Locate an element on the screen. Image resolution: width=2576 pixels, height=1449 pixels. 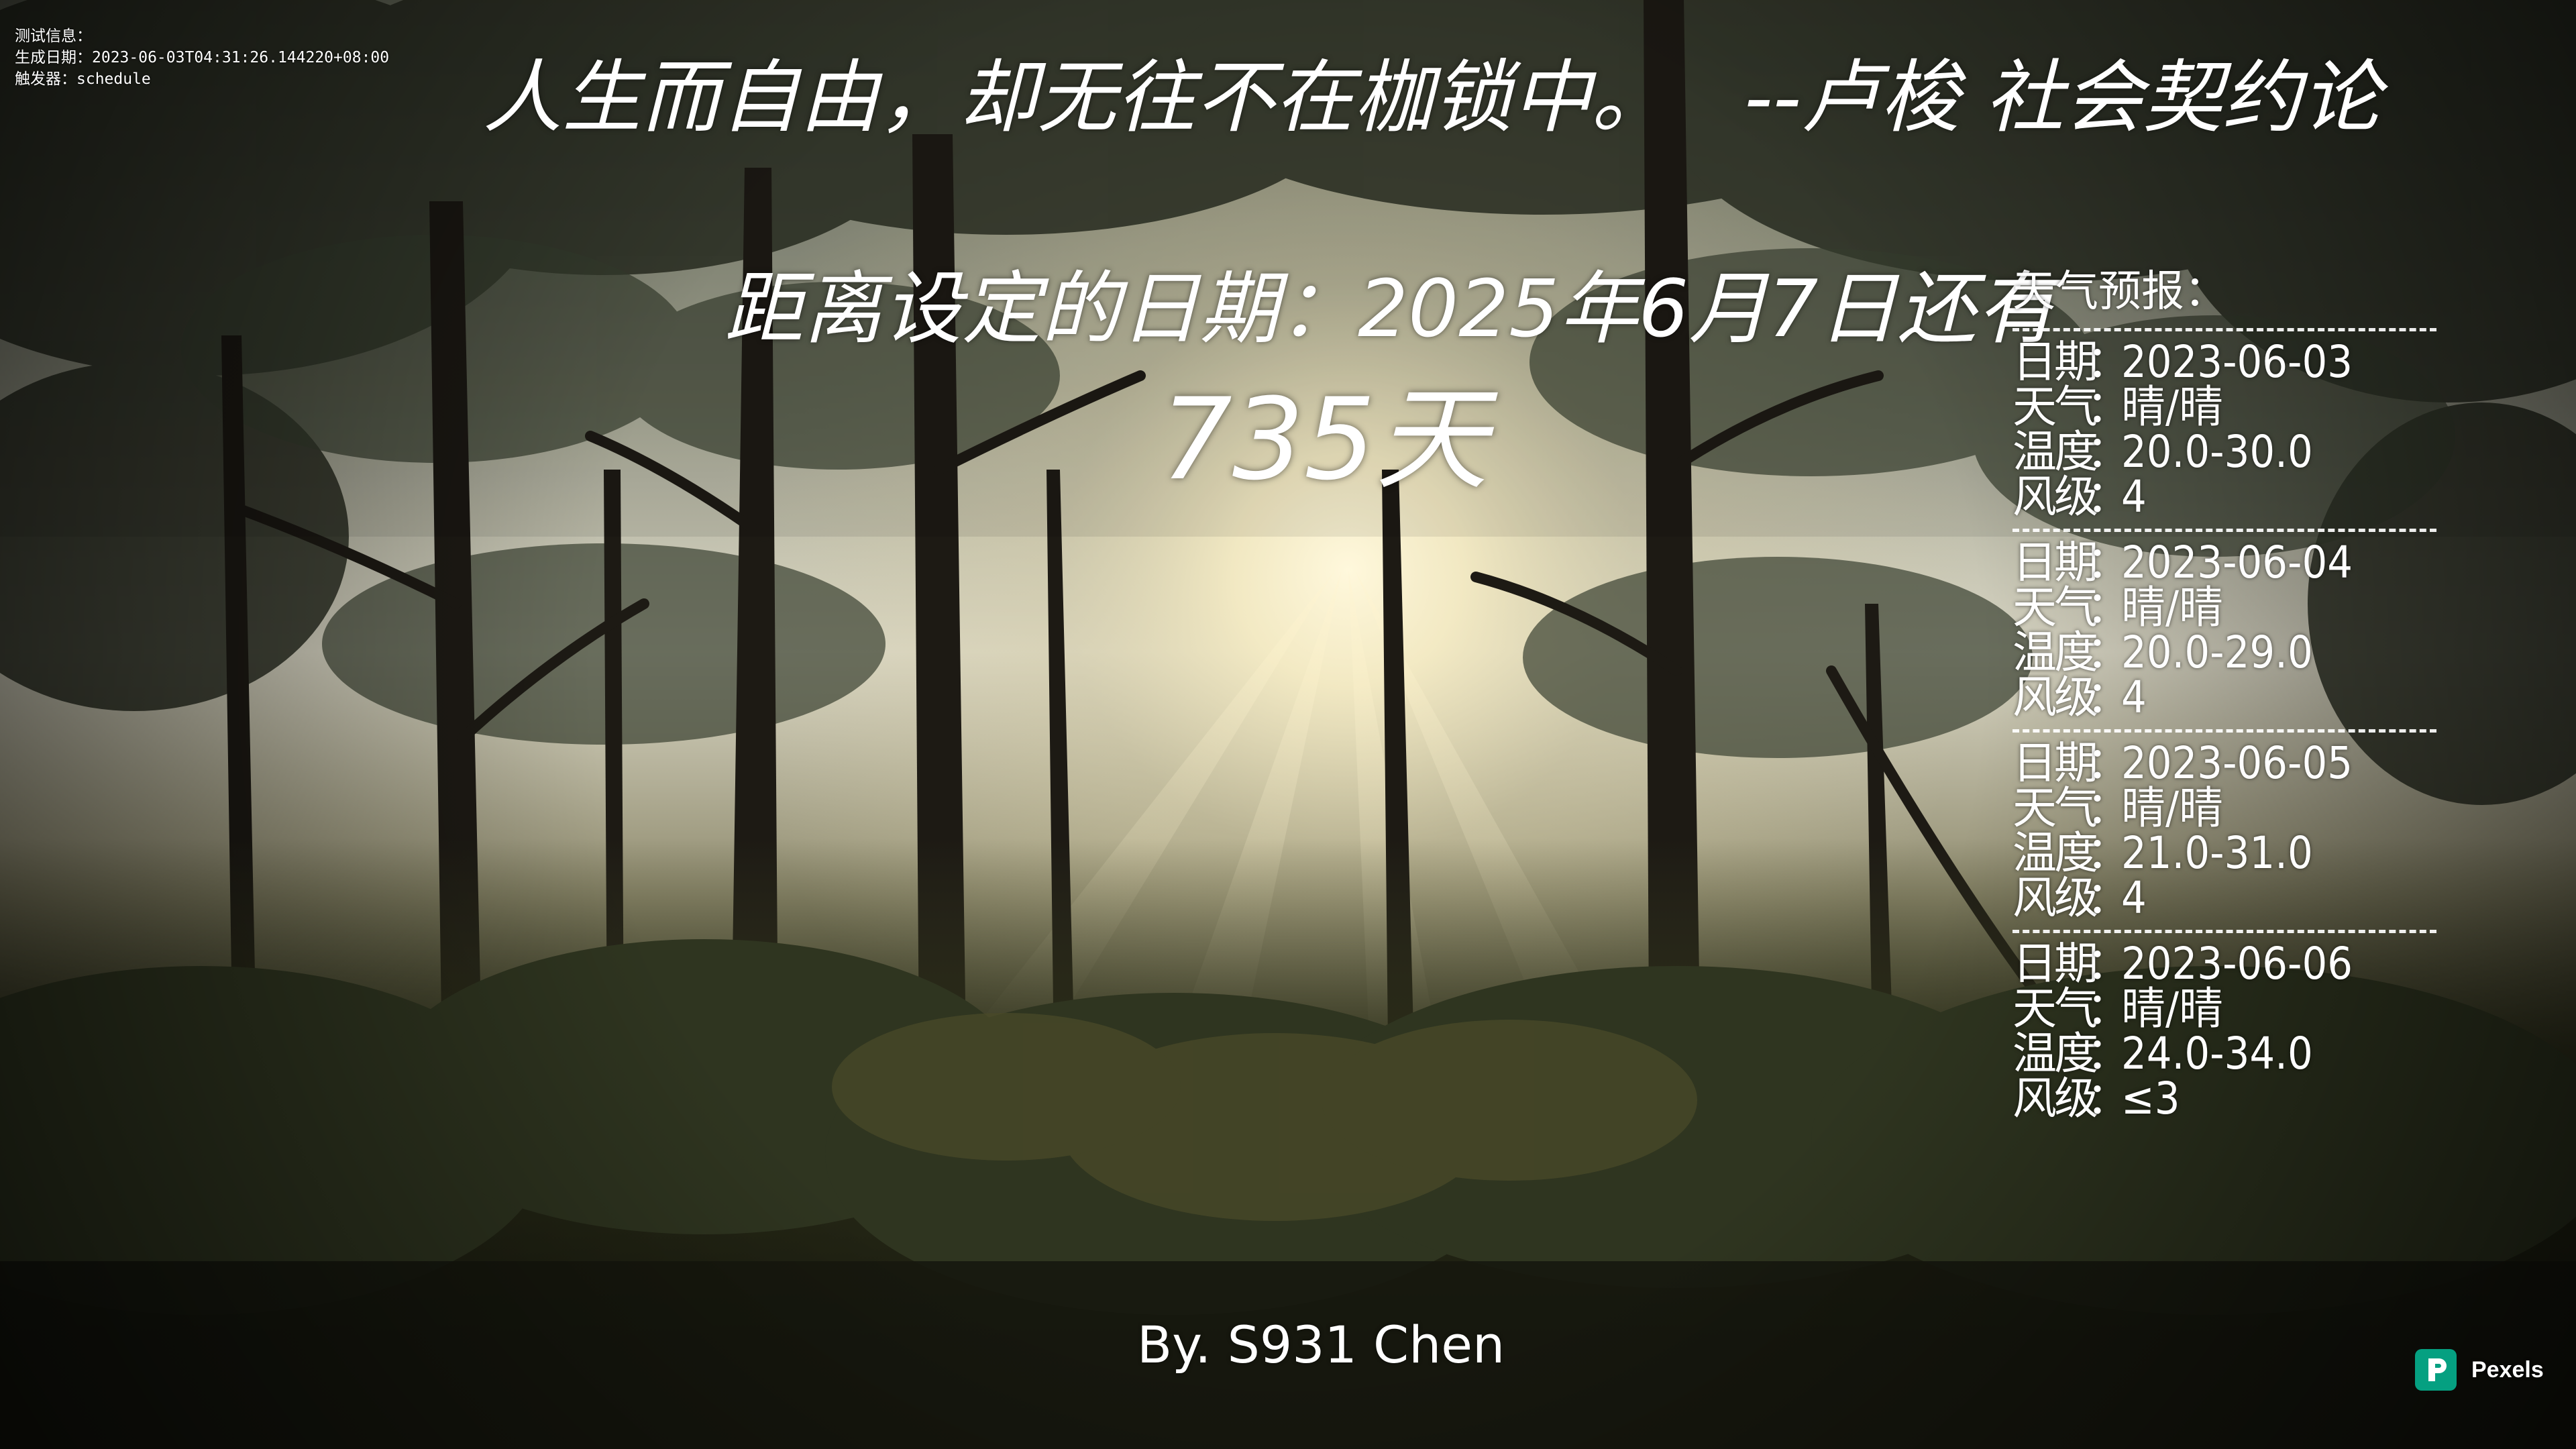
quote-author: --卢梭 社会契约论 is located at coordinates (2062, 97).